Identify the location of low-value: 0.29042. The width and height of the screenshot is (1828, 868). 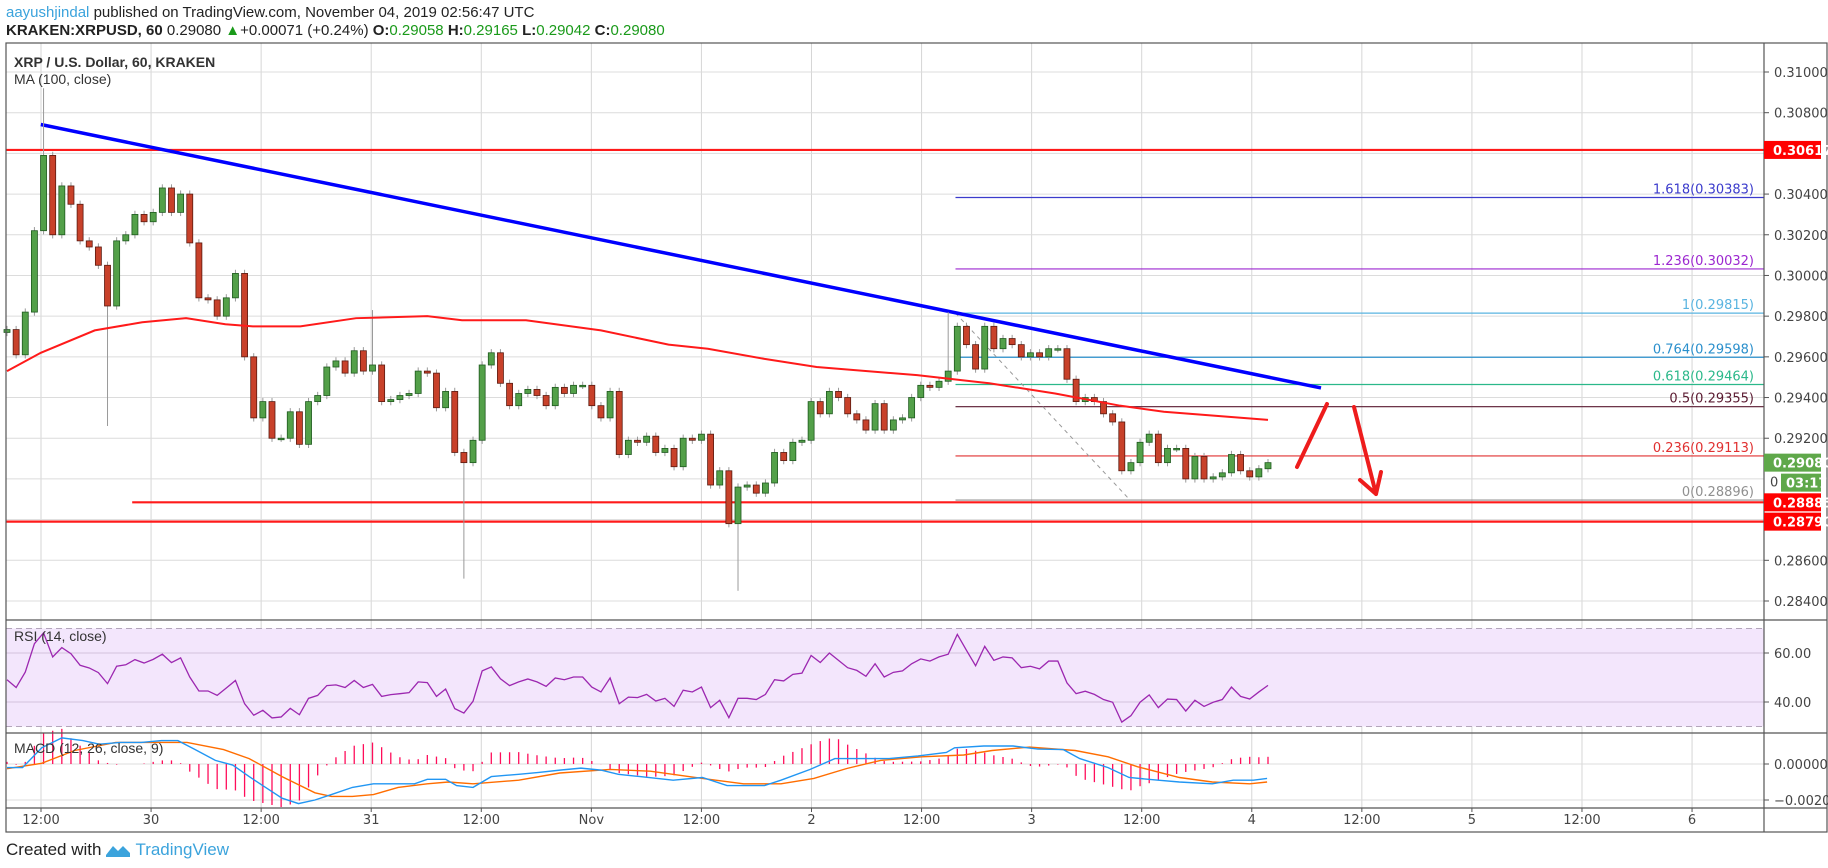
(563, 30).